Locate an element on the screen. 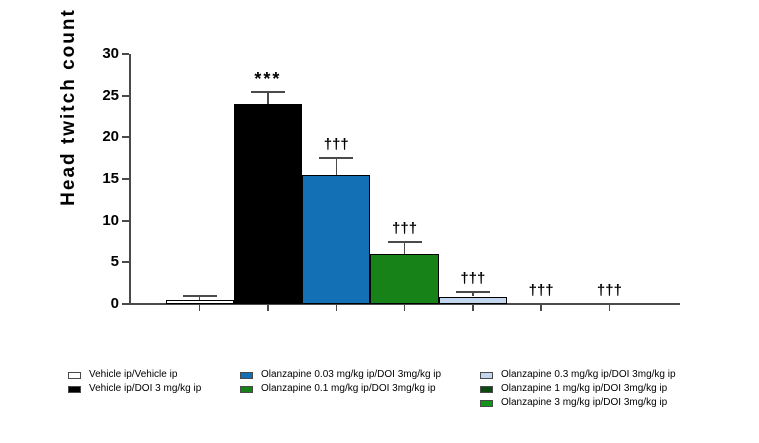 The width and height of the screenshot is (759, 443). y-tick-label: 10 is located at coordinates (110, 220).